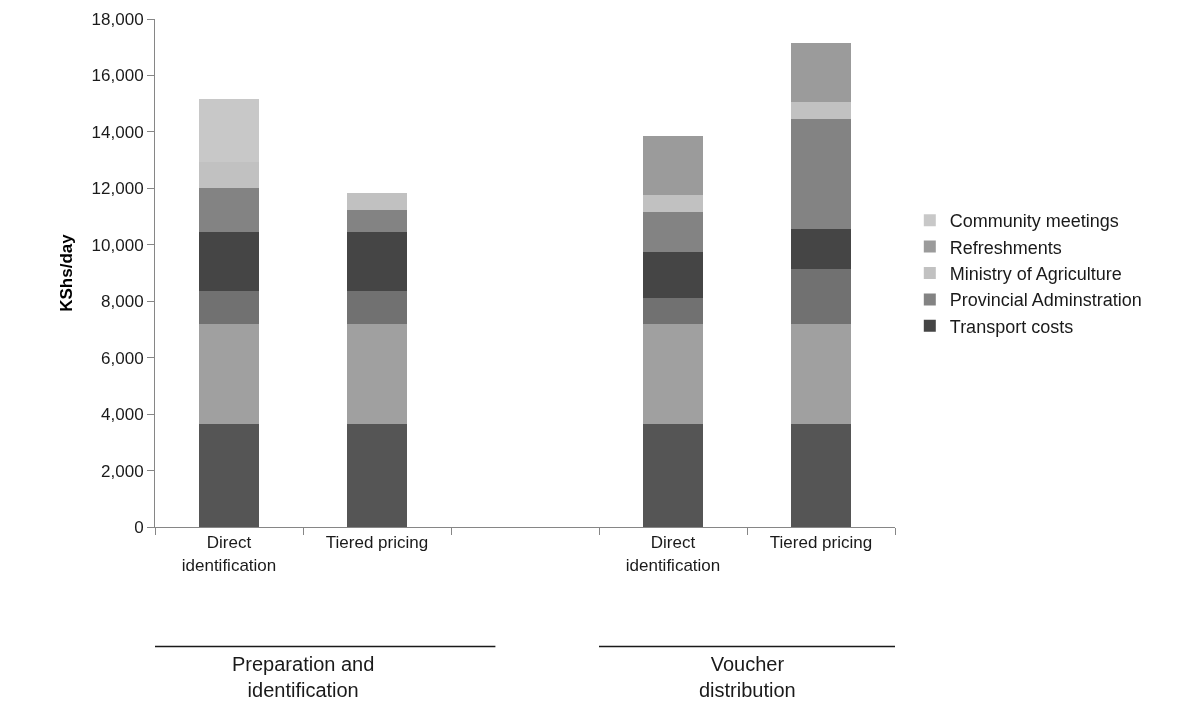  Describe the element at coordinates (117, 132) in the screenshot. I see `y-tick-label: 14,000` at that location.